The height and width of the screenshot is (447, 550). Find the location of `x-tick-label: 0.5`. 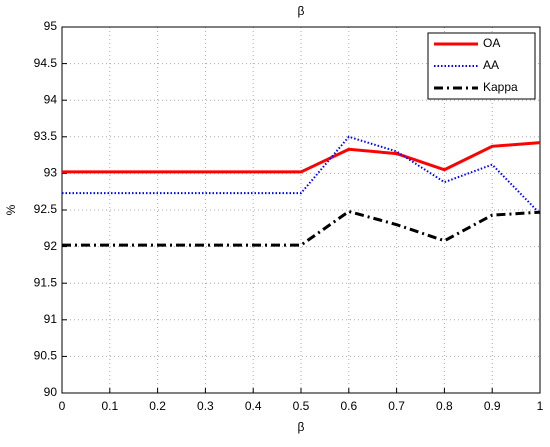

x-tick-label: 0.5 is located at coordinates (301, 406).